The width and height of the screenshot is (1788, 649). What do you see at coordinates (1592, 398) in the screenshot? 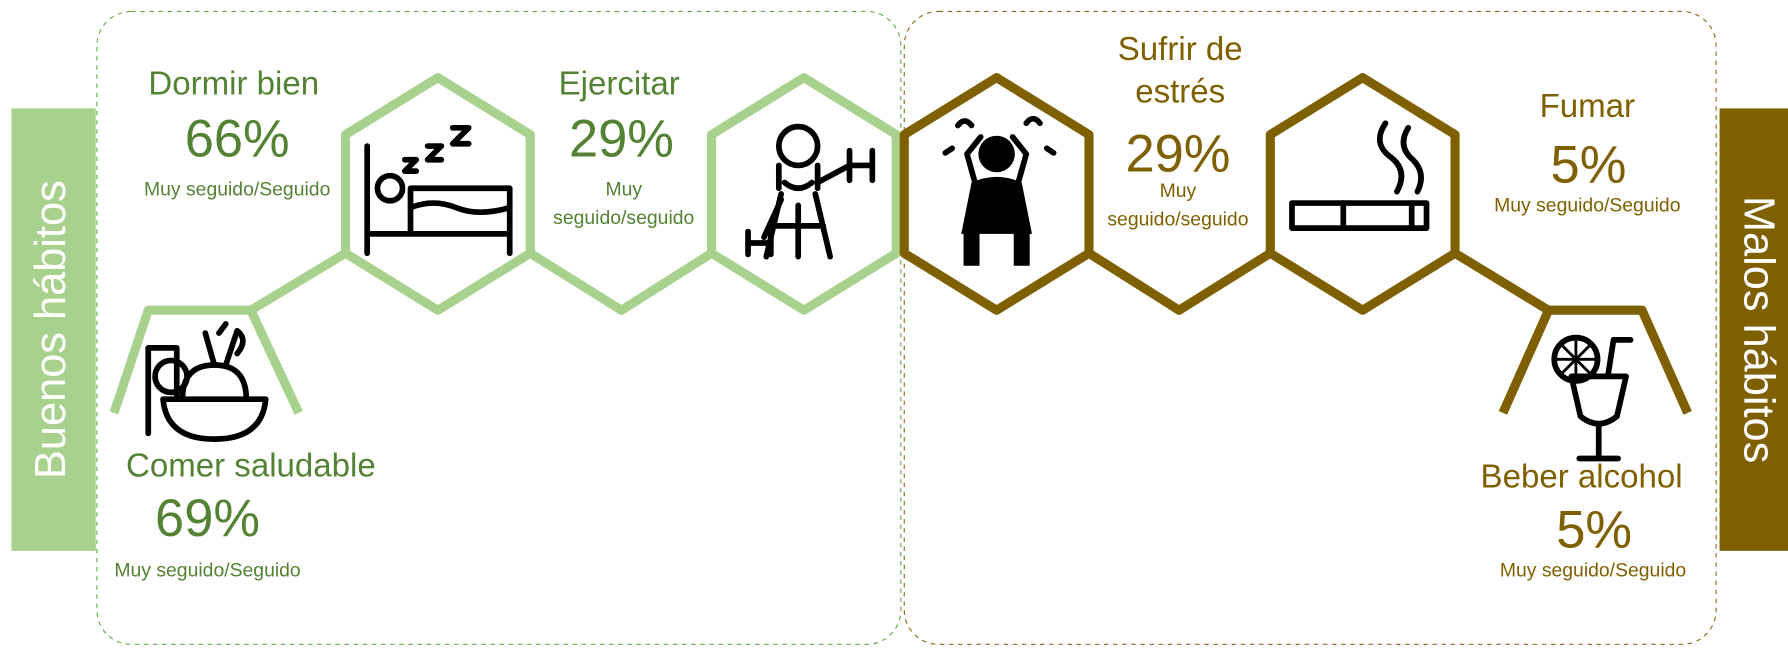
I see `cocktail-icon` at bounding box center [1592, 398].